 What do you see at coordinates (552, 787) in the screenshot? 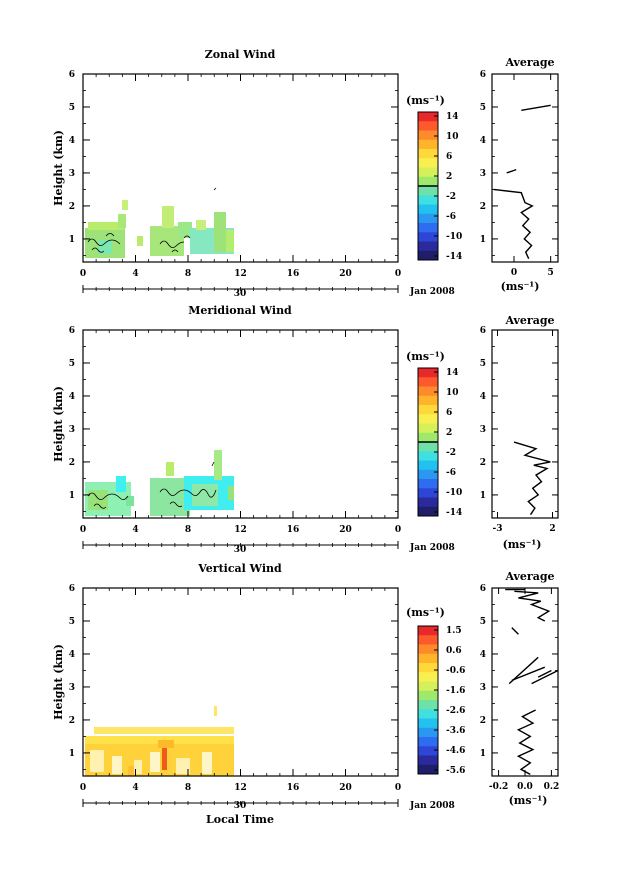
I see `average-x-tick-label: 0.2` at bounding box center [552, 787].